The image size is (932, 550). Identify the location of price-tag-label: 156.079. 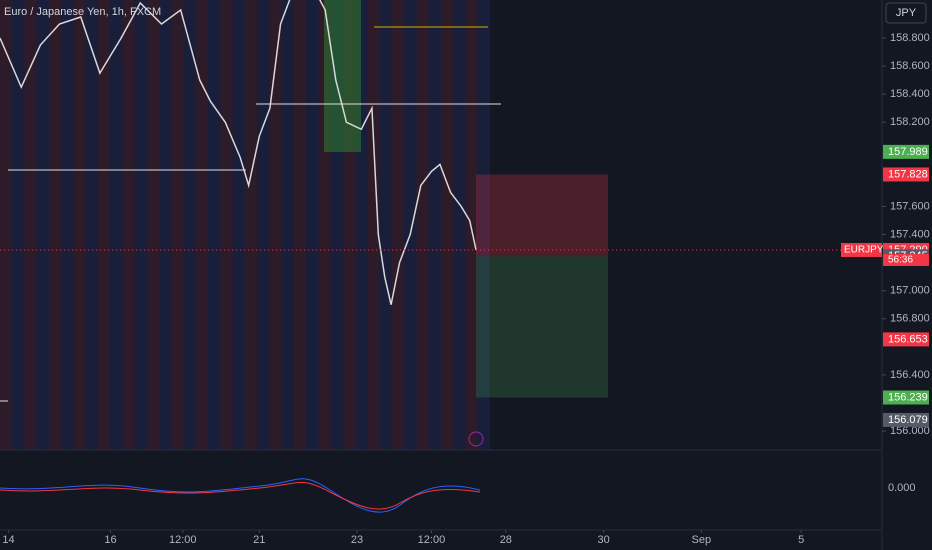
(908, 420).